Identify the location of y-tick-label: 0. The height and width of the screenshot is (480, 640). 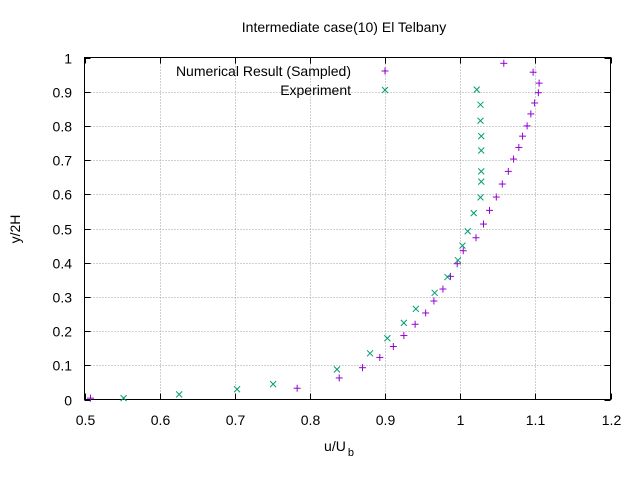
(68, 401).